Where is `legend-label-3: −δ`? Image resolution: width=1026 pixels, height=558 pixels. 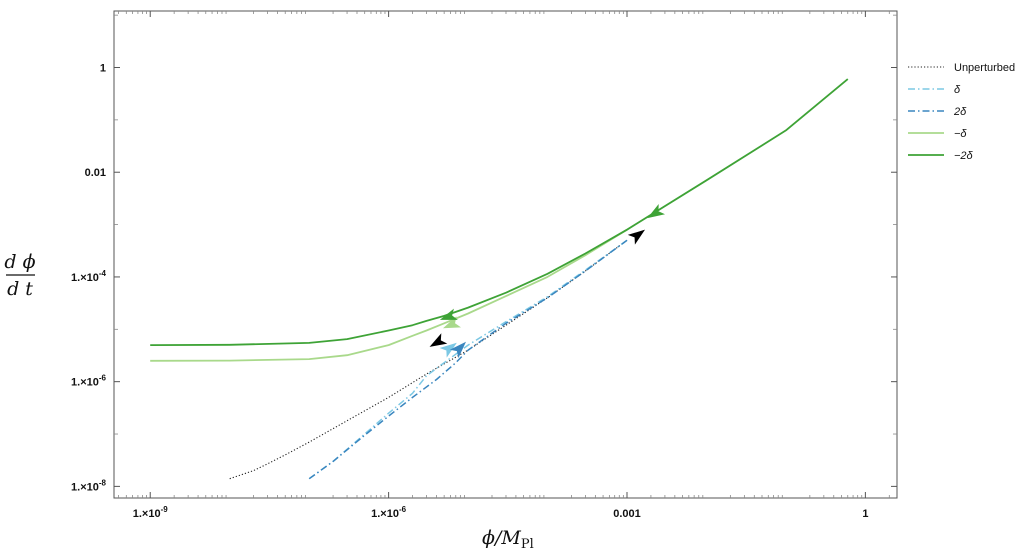
legend-label-3: −δ is located at coordinates (960, 134).